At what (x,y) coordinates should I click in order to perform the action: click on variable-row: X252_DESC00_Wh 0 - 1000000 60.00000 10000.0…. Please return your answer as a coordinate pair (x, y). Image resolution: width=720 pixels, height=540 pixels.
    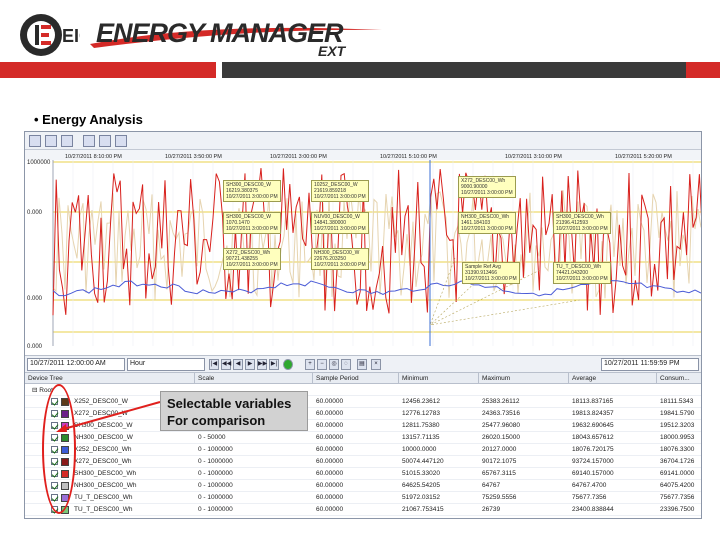
    Looking at the image, I should click on (363, 450).